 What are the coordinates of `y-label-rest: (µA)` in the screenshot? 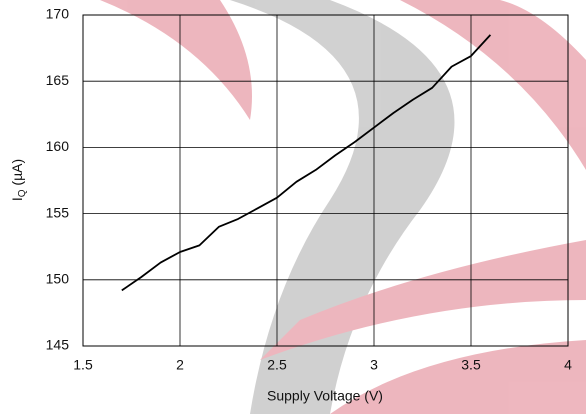 It's located at (17, 174).